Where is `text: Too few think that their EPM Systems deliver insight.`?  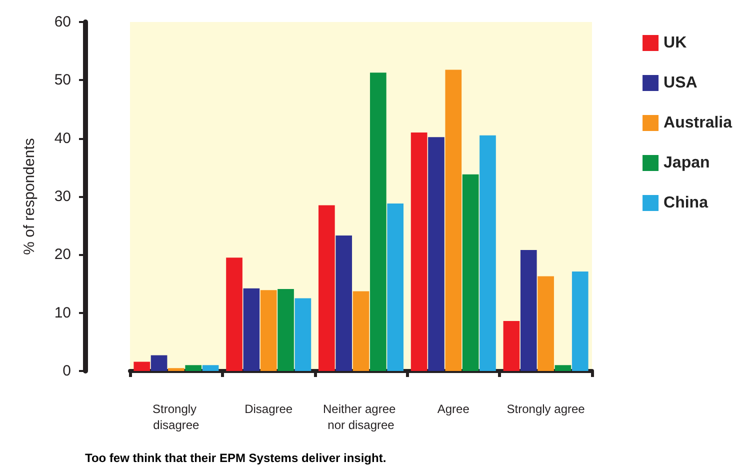 text: Too few think that their EPM Systems deliver insight. is located at coordinates (235, 458).